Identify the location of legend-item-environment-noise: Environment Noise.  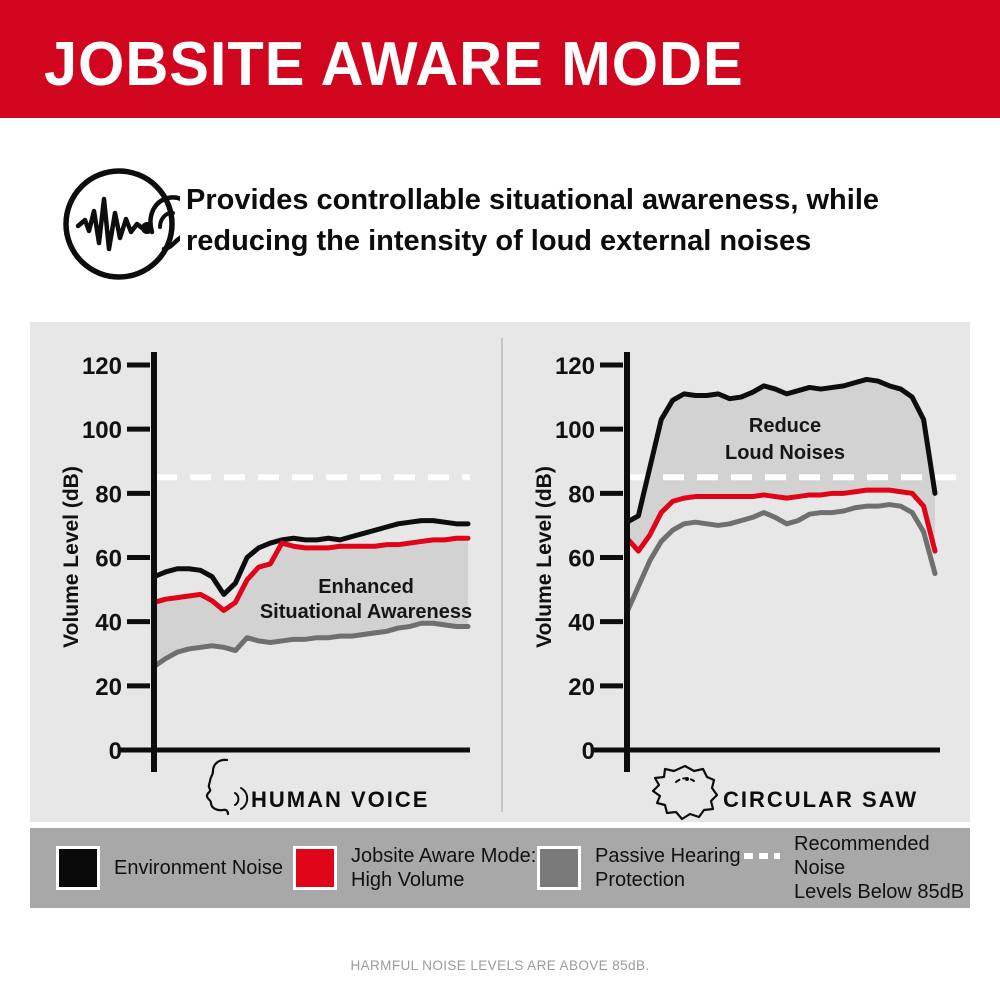
(169, 868).